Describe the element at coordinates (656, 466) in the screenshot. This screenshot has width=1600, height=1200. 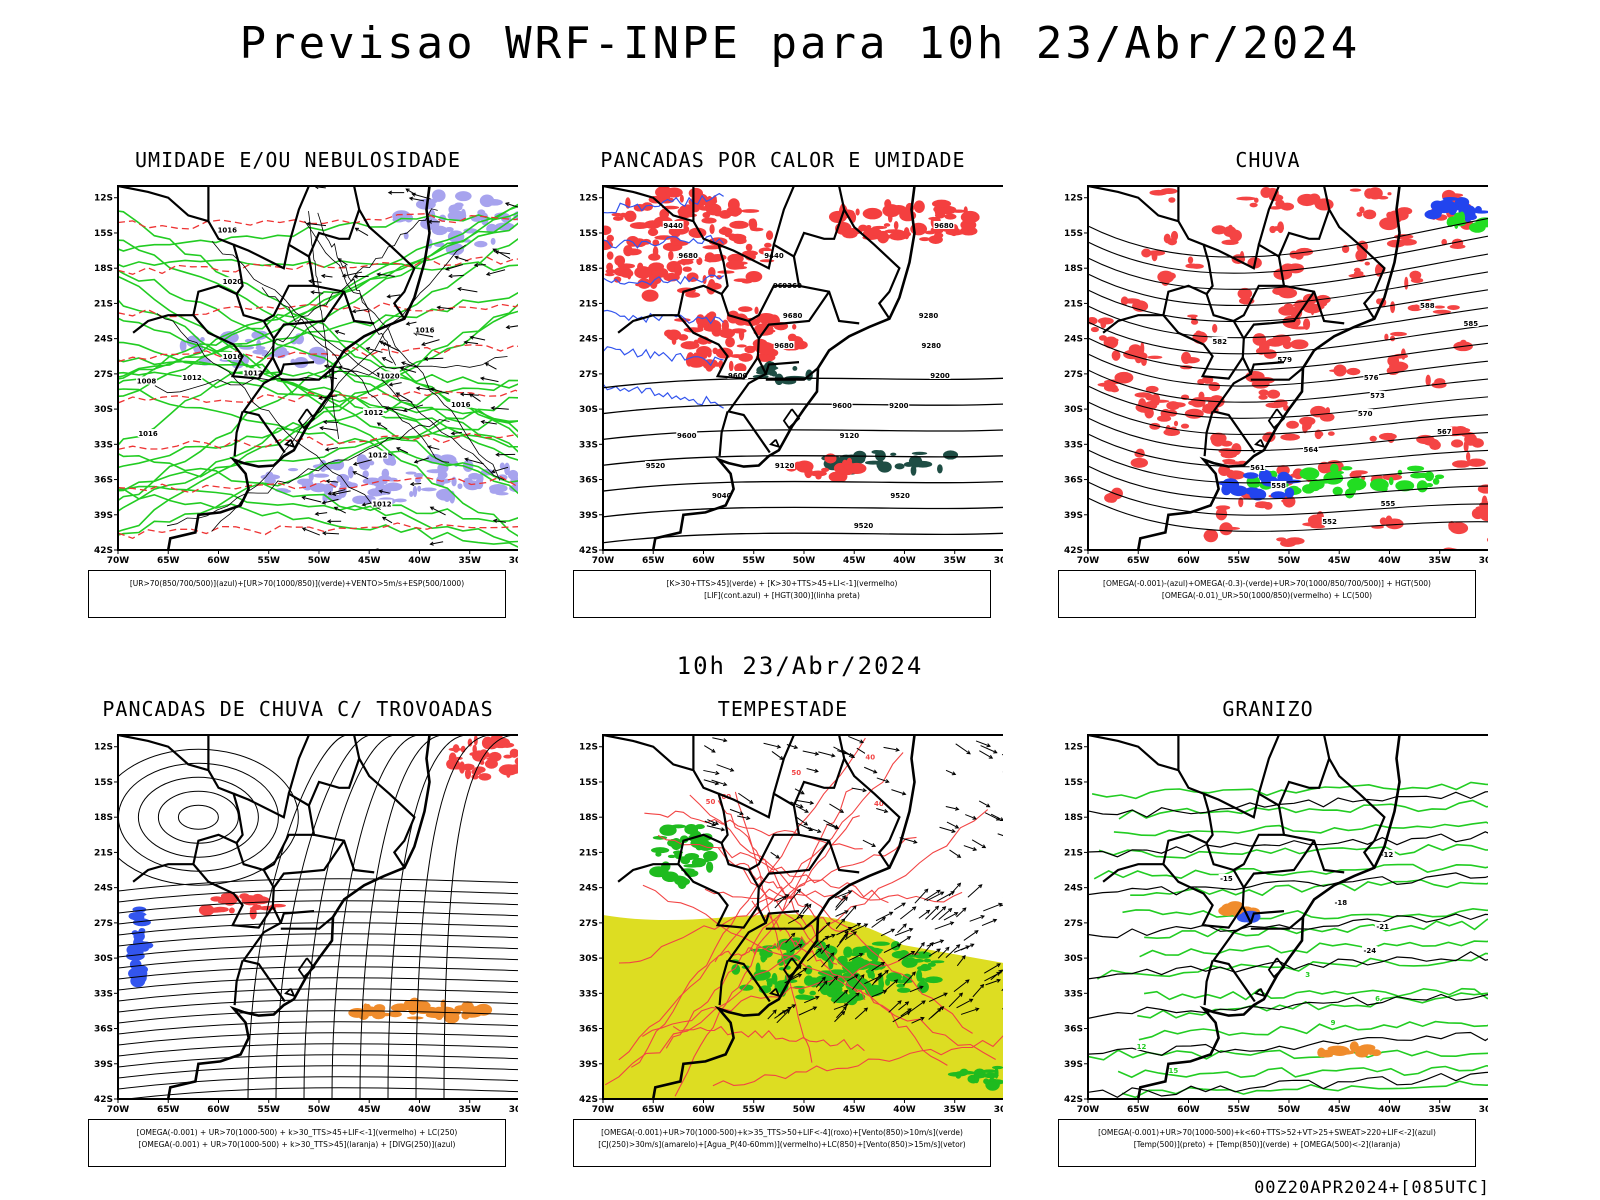
I see `contour-label: 9520` at that location.